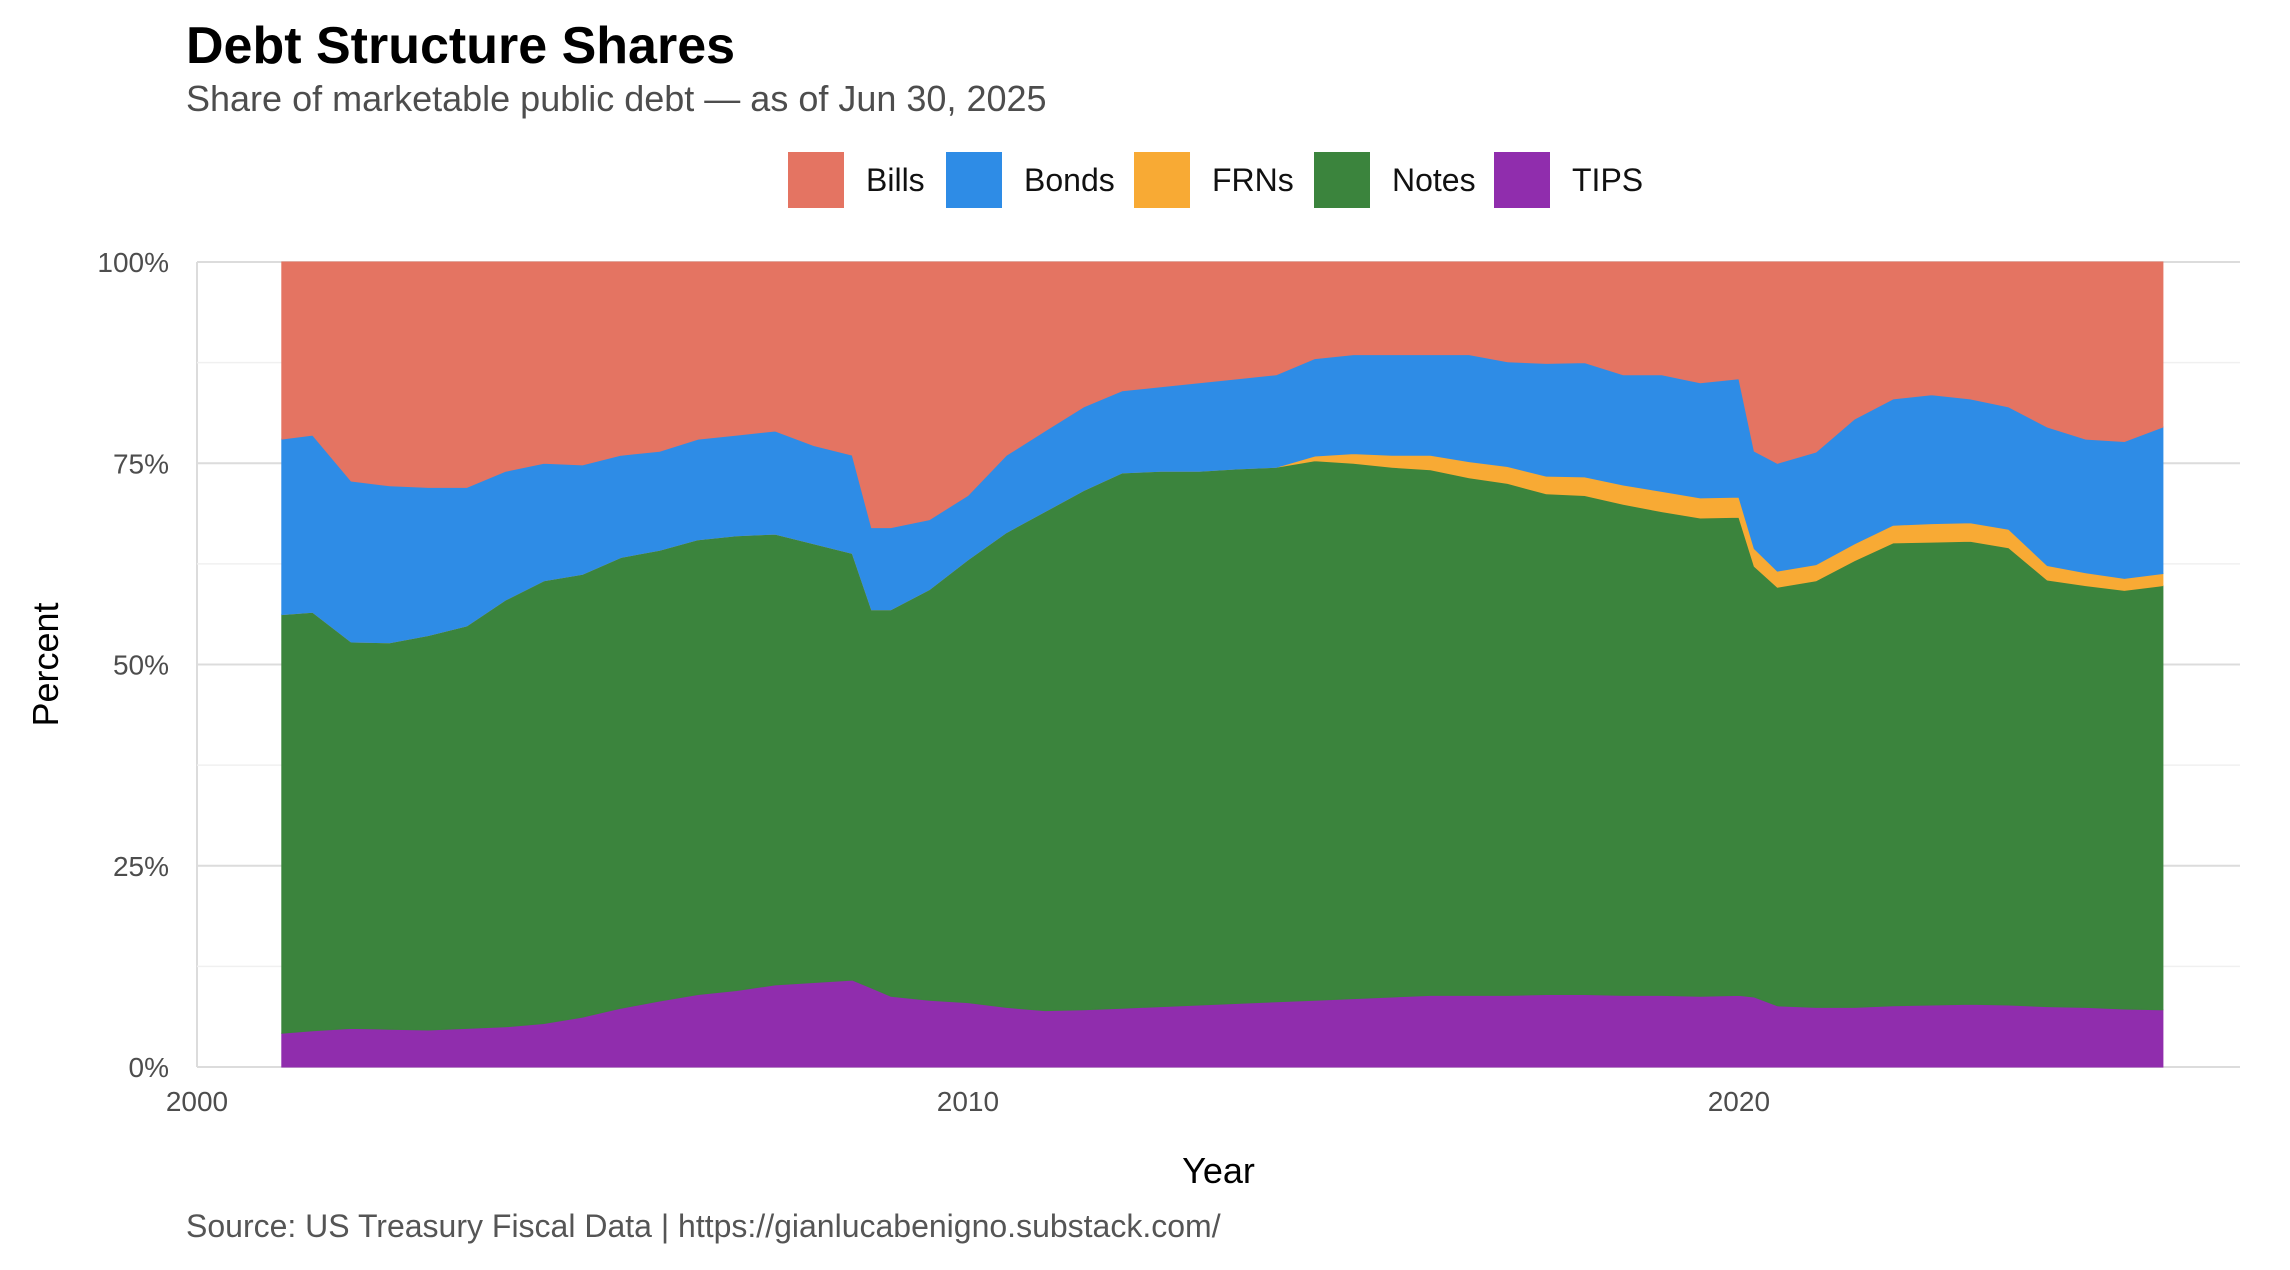 The image size is (2290, 1270). I want to click on chart-legend: Bills Bonds FRNs Notes TIPS, so click(1145, 180).